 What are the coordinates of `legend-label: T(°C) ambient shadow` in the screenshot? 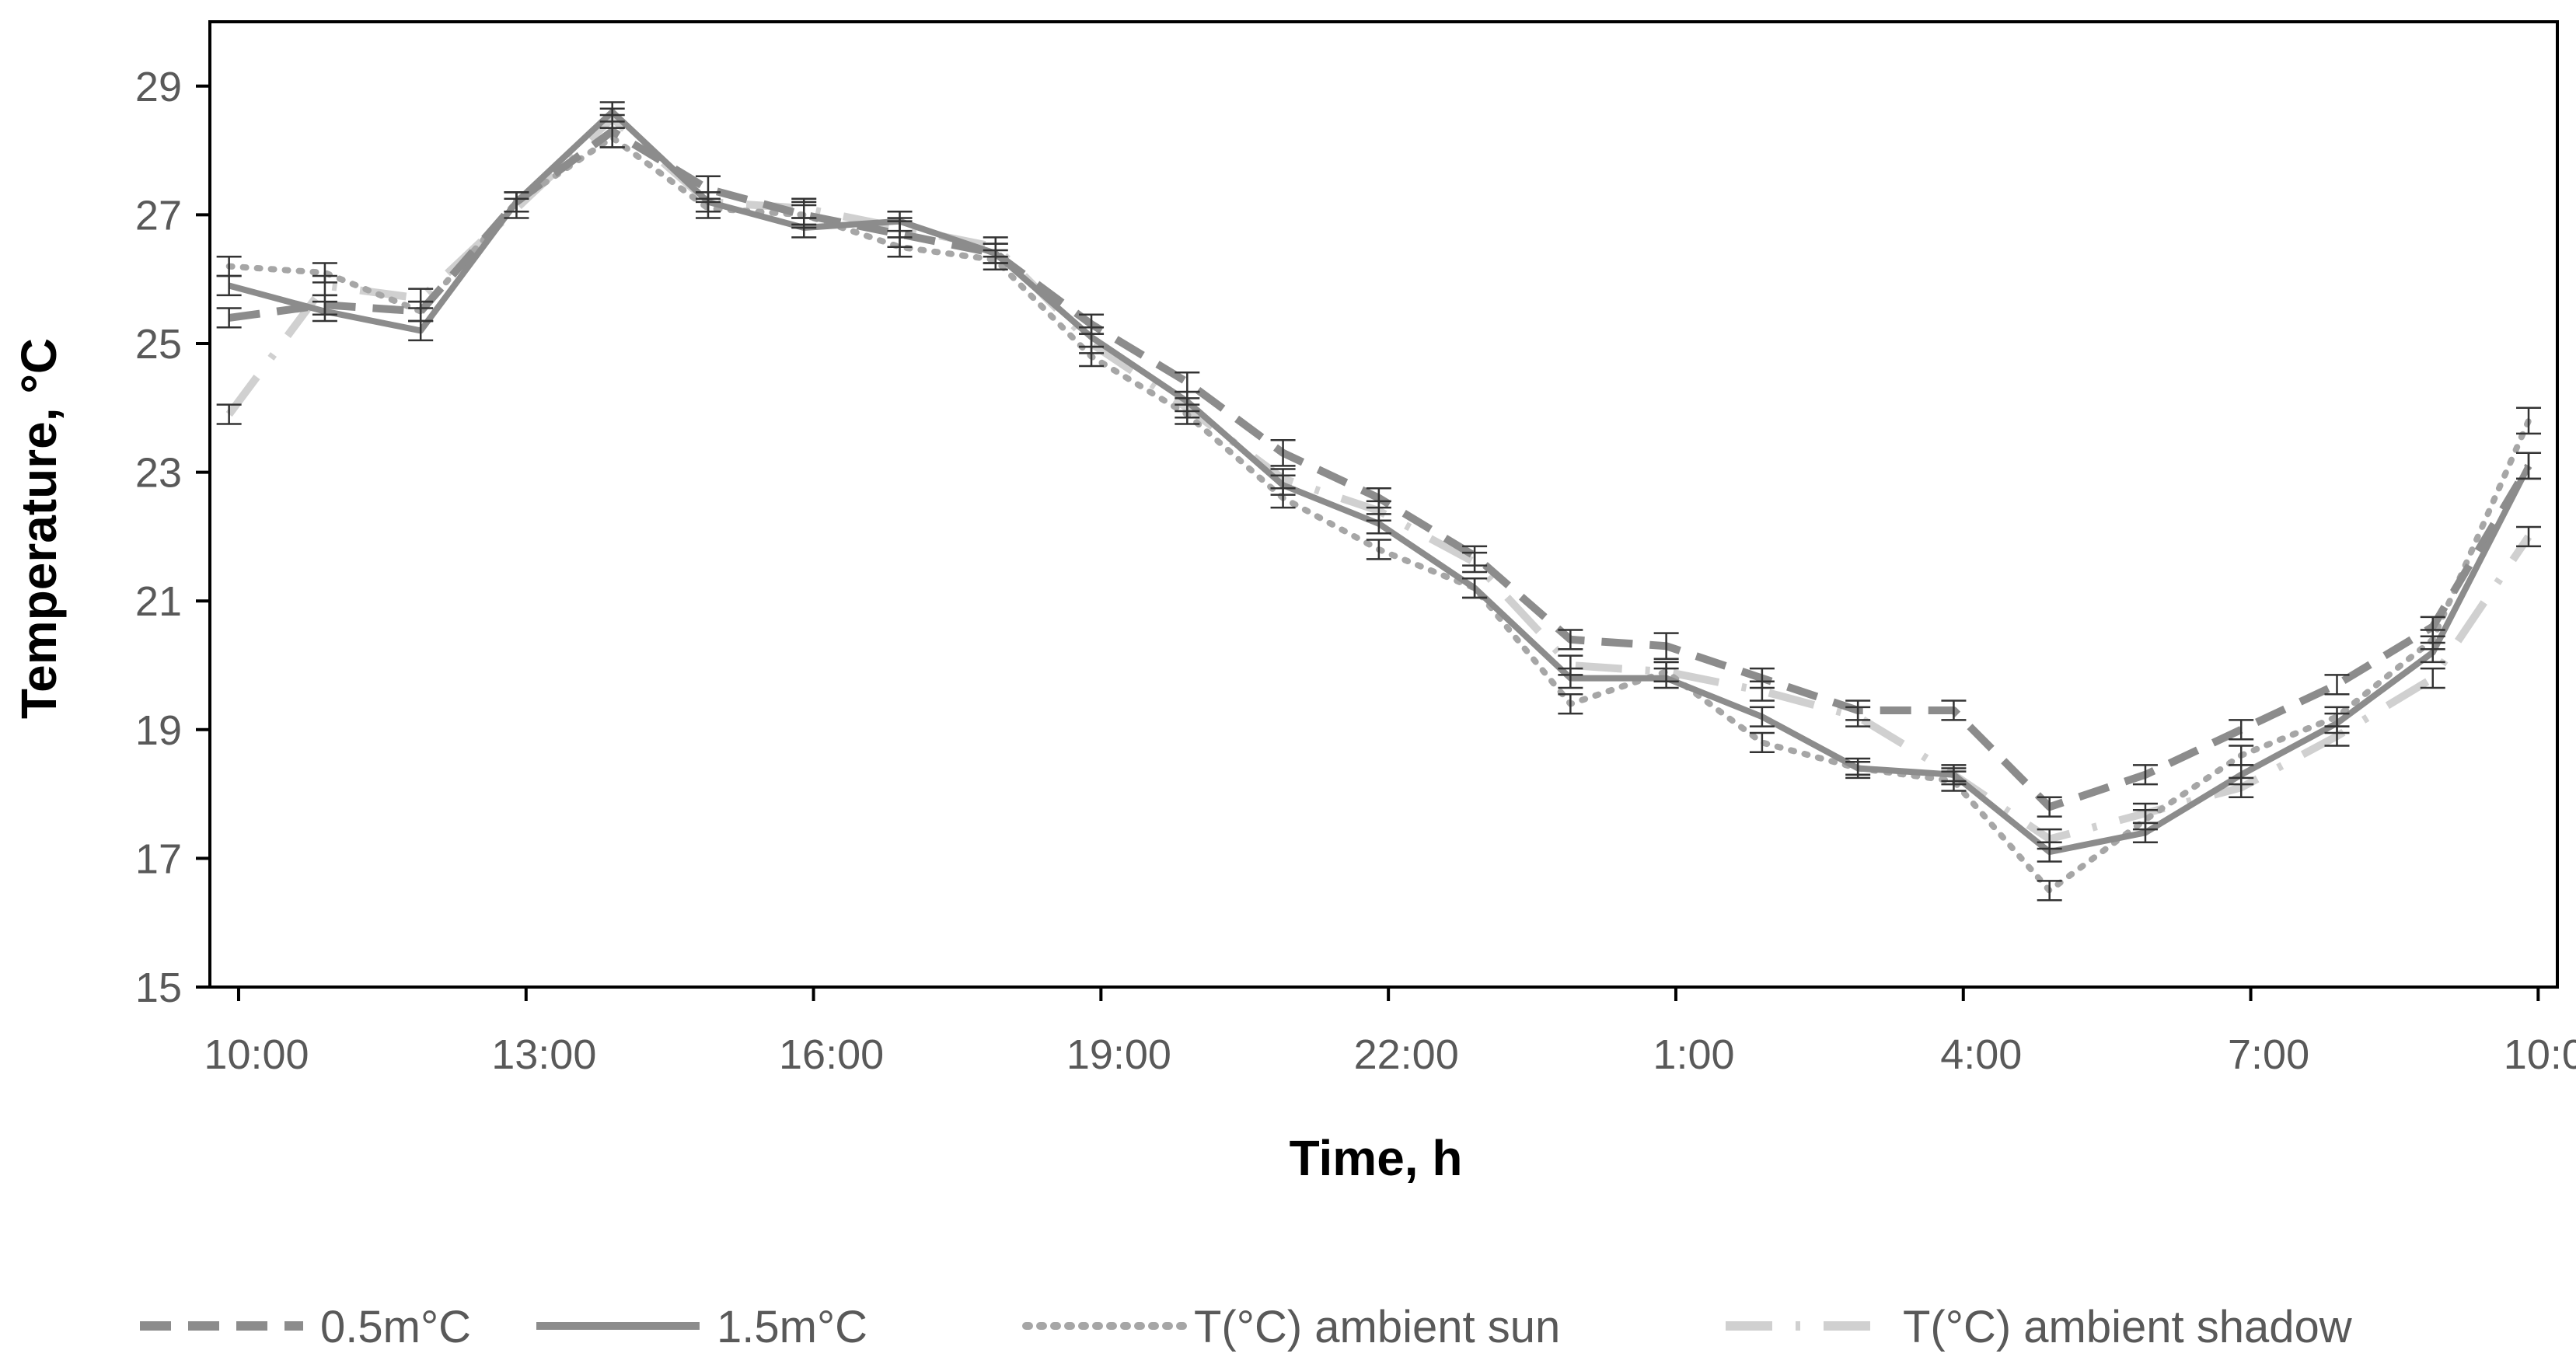 It's located at (2128, 1327).